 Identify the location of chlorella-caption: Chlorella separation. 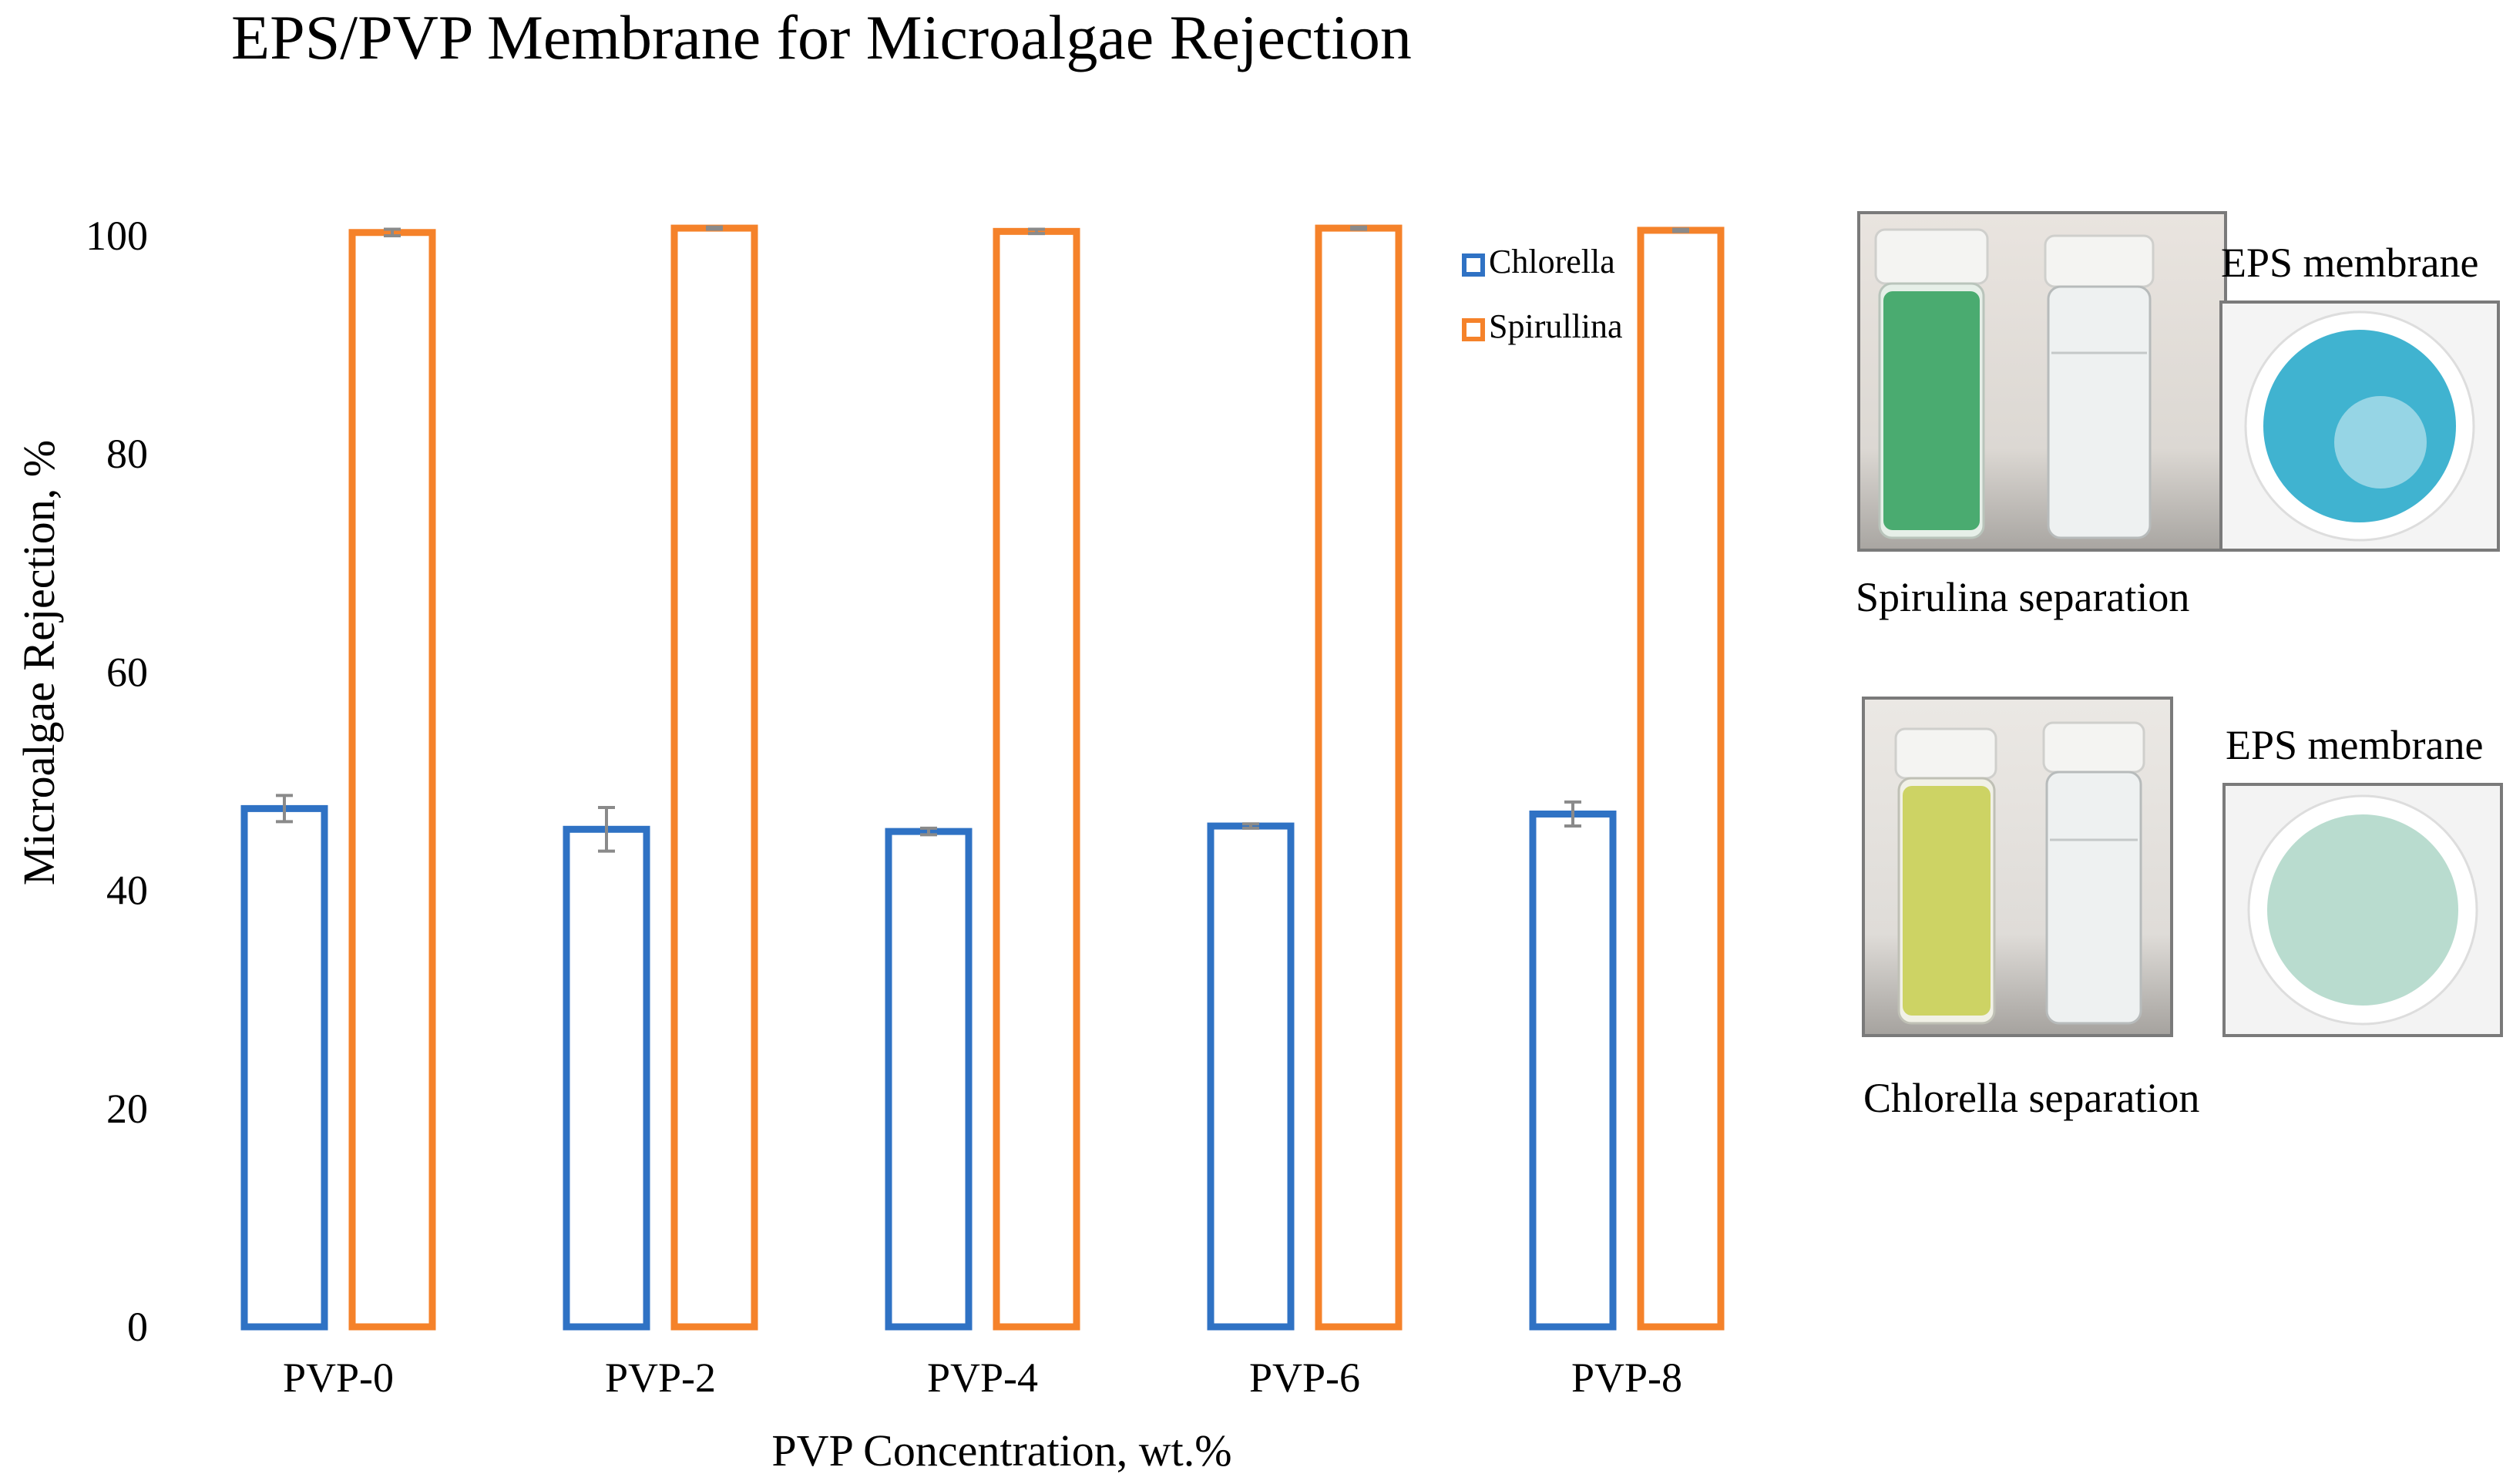
(2032, 1098).